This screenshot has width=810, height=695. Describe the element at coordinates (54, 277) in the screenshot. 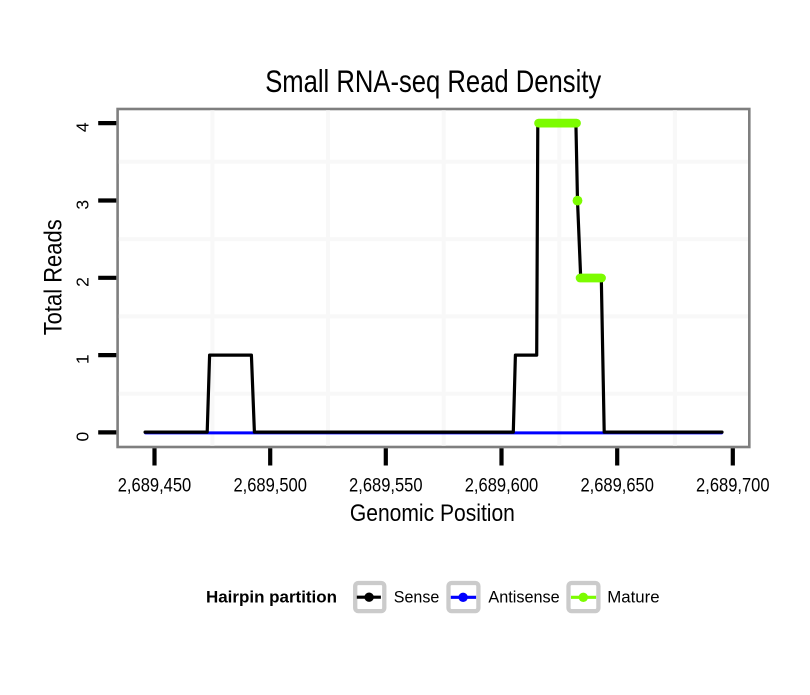

I see `svg-text: Total Reads` at that location.